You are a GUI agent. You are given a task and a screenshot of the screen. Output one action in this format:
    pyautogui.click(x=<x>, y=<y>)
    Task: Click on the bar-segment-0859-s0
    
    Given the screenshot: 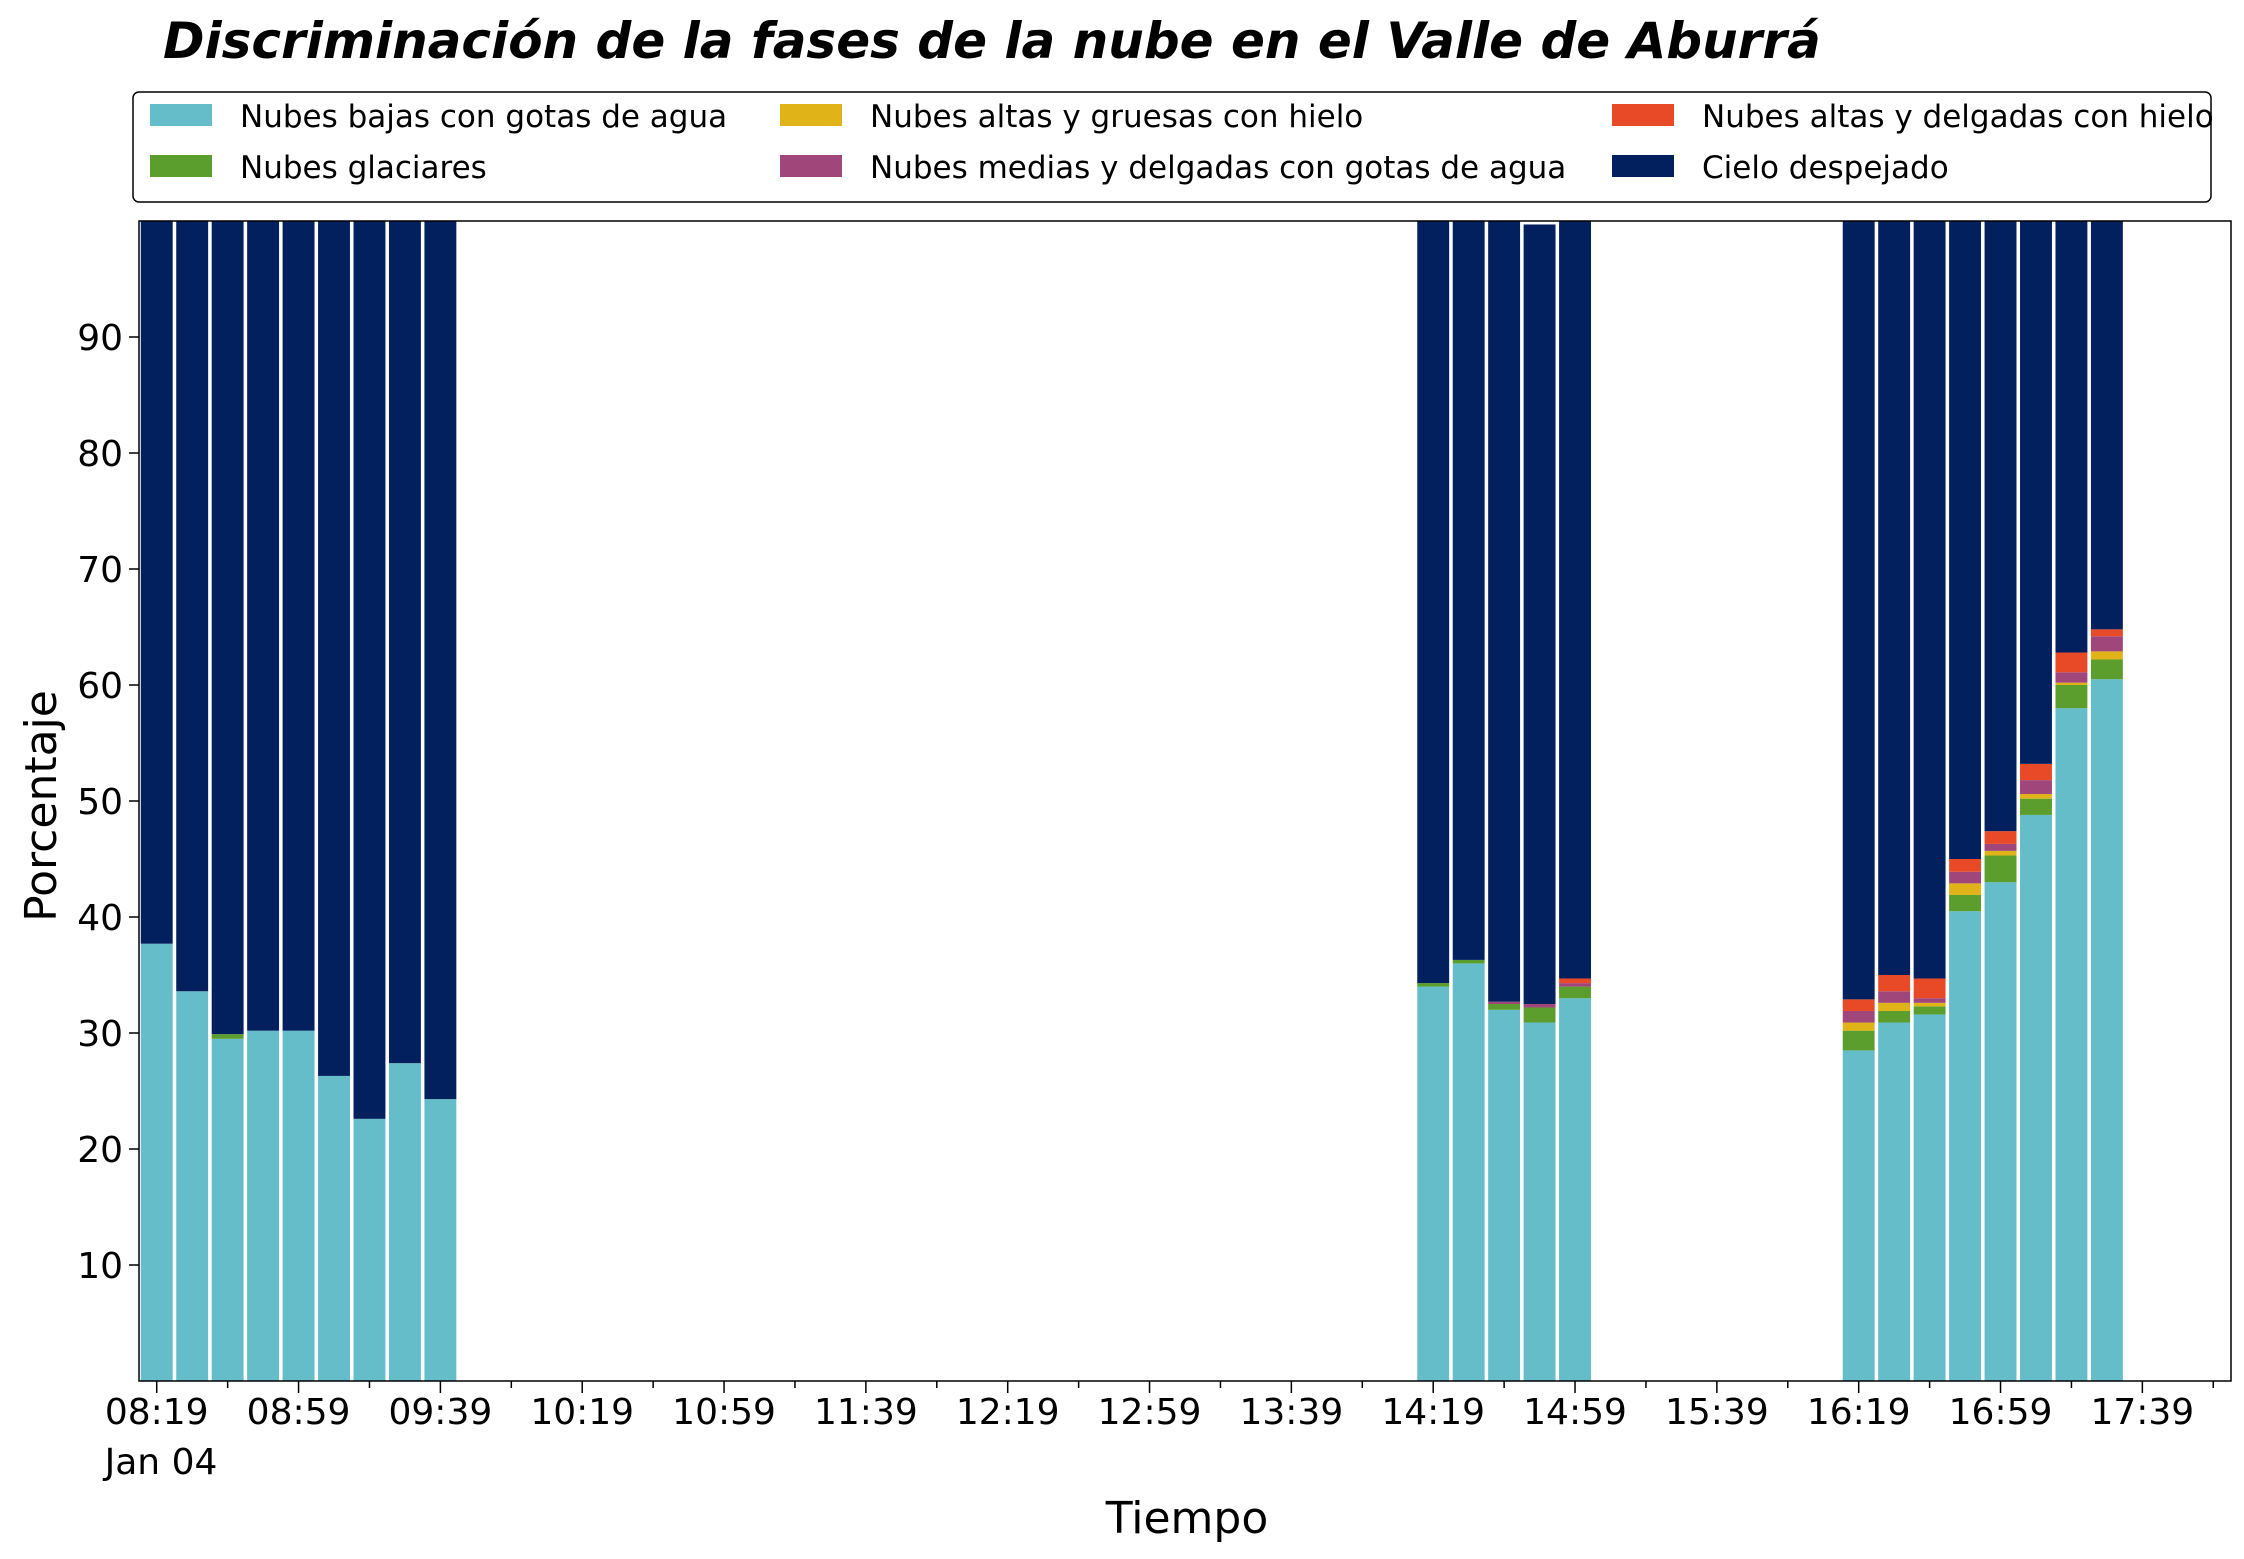 What is the action you would take?
    pyautogui.click(x=298, y=1205)
    